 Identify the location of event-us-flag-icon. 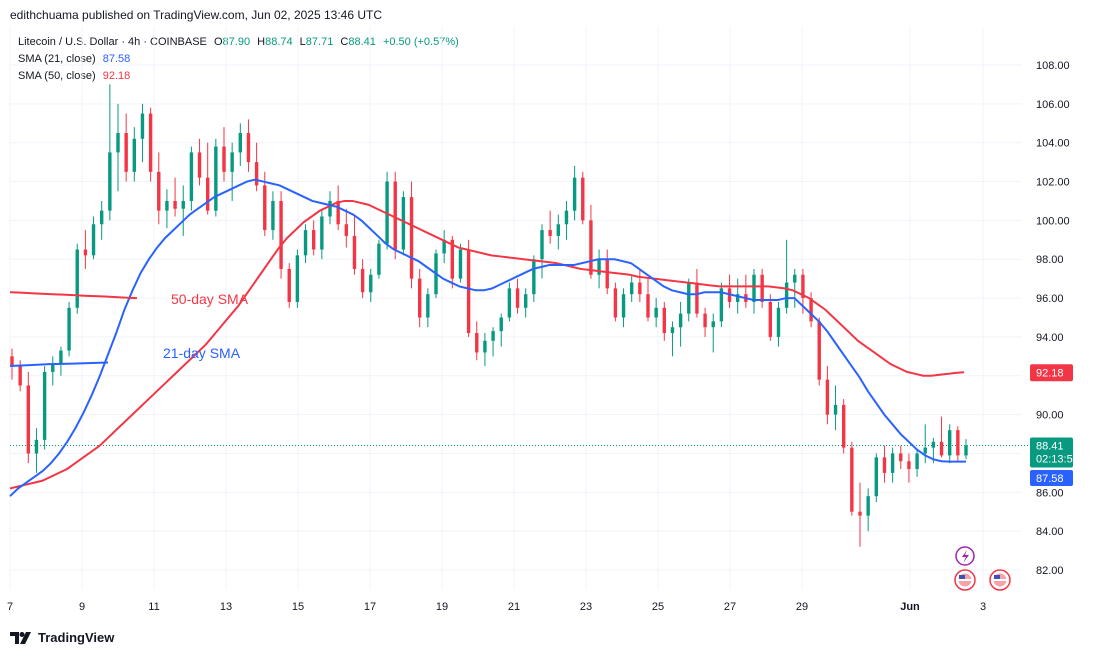
(1000, 580).